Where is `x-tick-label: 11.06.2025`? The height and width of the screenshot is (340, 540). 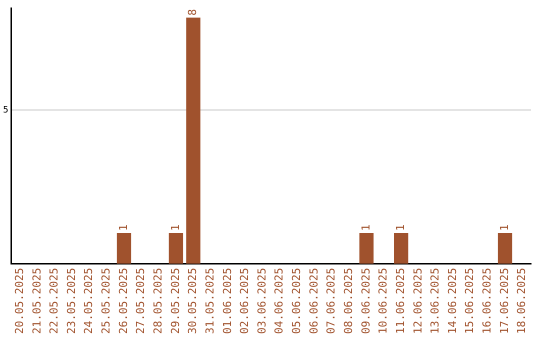 x-tick-label: 11.06.2025 is located at coordinates (400, 301).